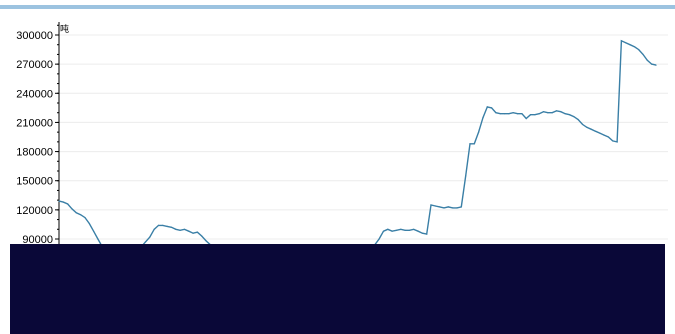 The width and height of the screenshot is (675, 334). Describe the element at coordinates (34, 182) in the screenshot. I see `y-tick-label: 150000` at that location.